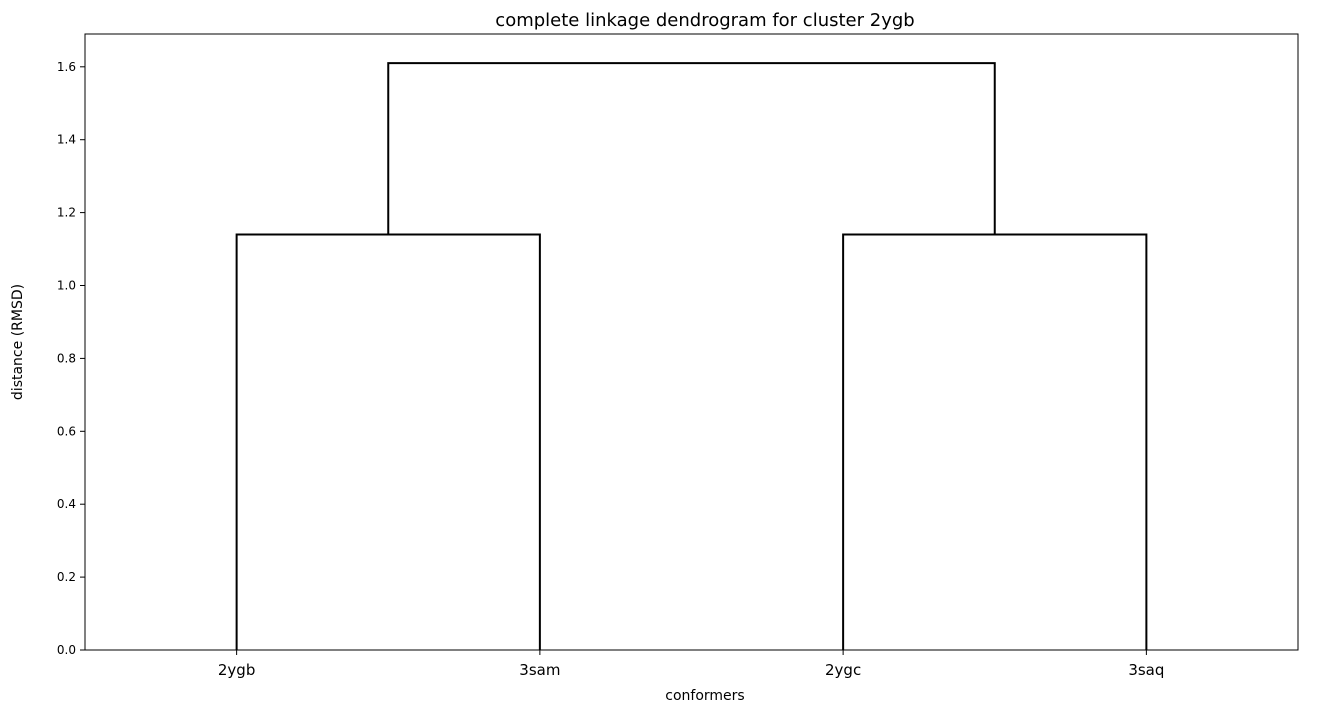  I want to click on y-axis: 0.0 0.2 0.4 0.6 0.8 1.0 1.2 1.4 1.6, so click(71, 358).